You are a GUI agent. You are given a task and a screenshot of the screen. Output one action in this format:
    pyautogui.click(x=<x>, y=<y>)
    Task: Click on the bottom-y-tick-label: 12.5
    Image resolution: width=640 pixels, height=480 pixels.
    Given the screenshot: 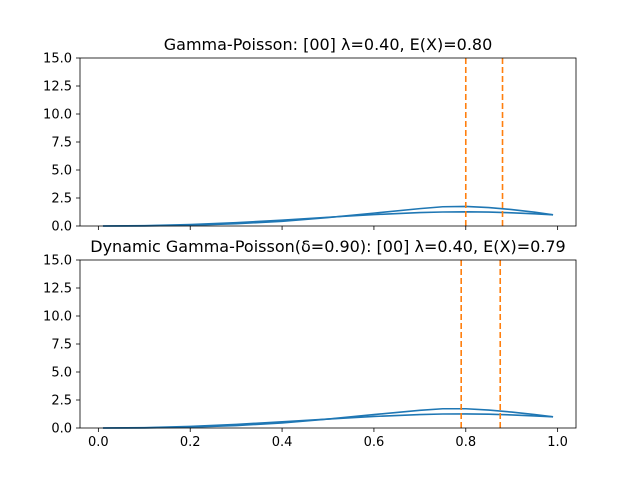 What is the action you would take?
    pyautogui.click(x=57, y=289)
    